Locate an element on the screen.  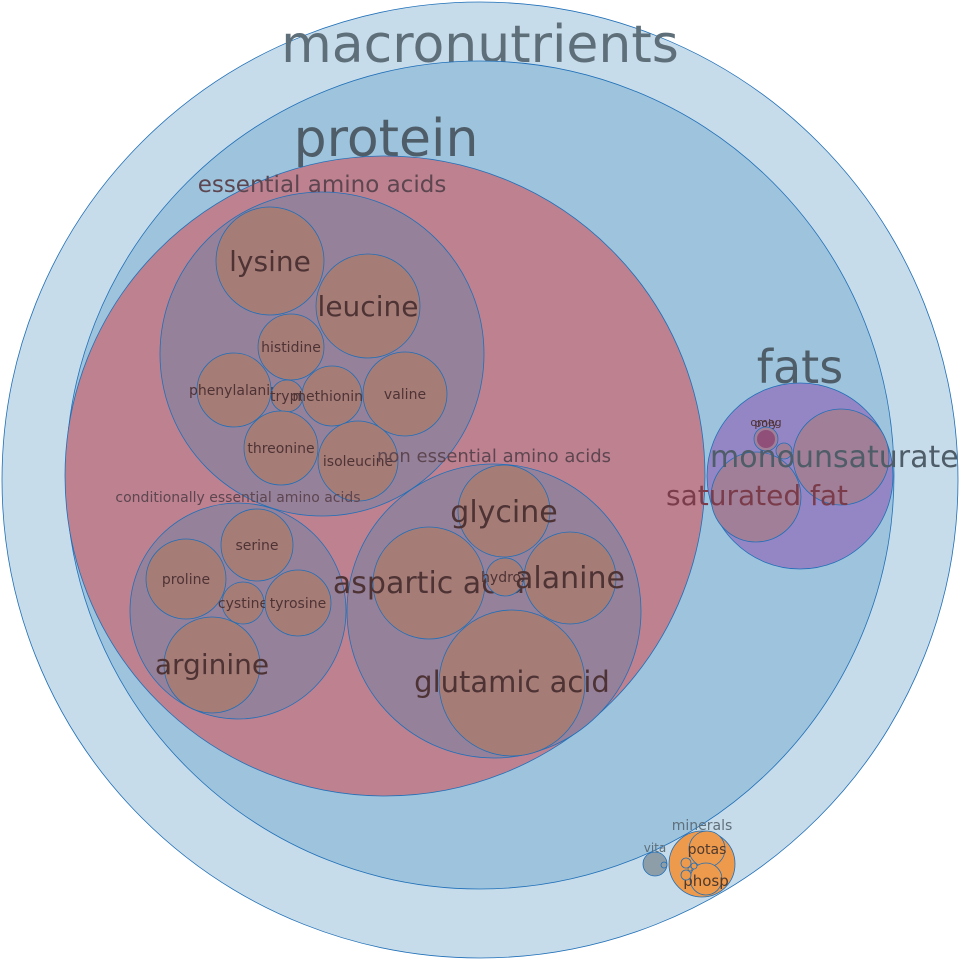
potassium-label: potas is located at coordinates (707, 850).